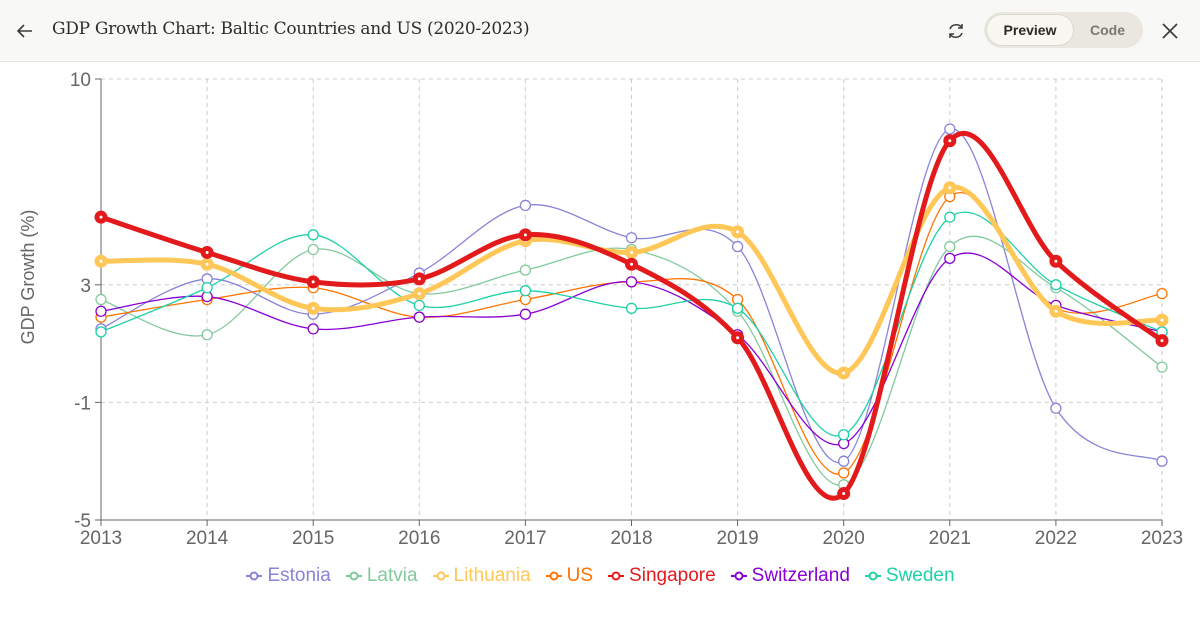 This screenshot has width=1200, height=629. Describe the element at coordinates (1162, 461) in the screenshot. I see `point-estonia-2023` at that location.